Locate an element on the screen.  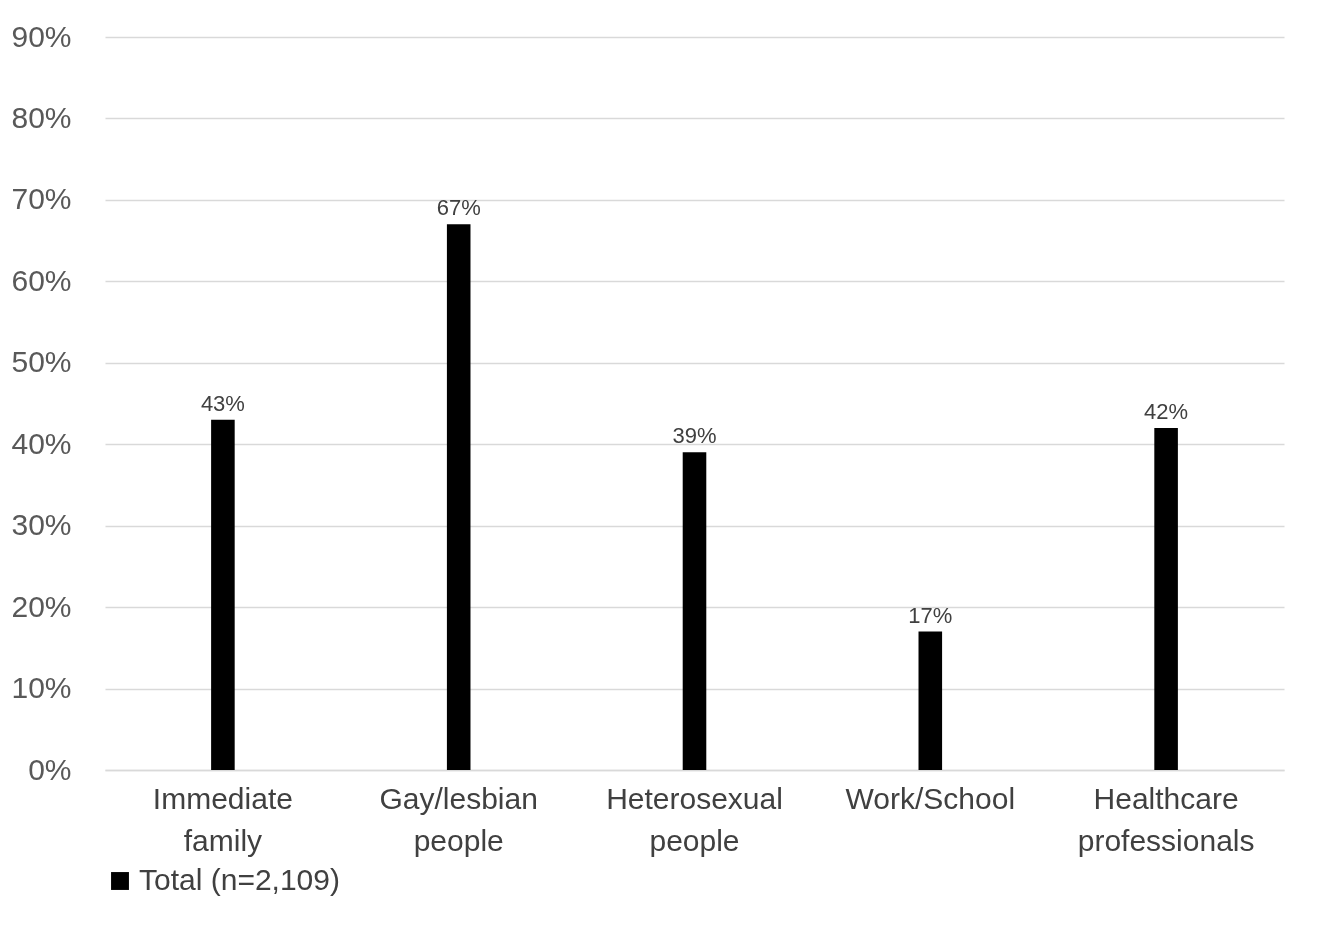
y-tick-label: 50% is located at coordinates (41, 362).